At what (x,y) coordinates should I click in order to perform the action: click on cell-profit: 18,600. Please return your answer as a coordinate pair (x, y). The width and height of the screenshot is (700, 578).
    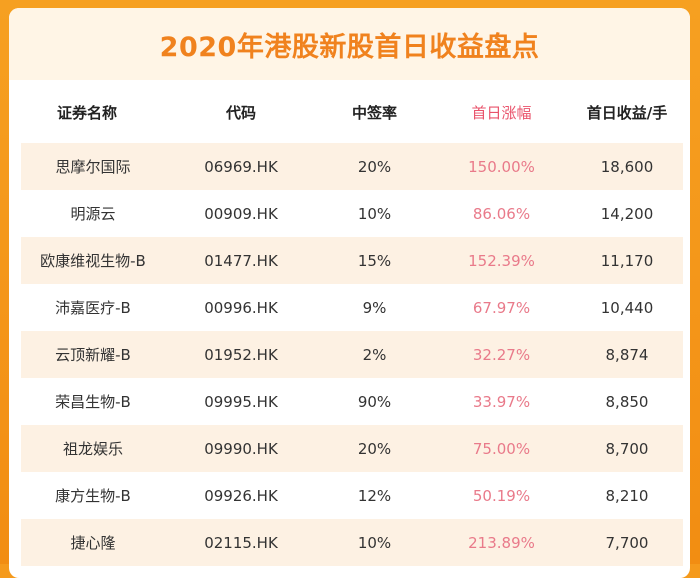
    Looking at the image, I should click on (627, 166).